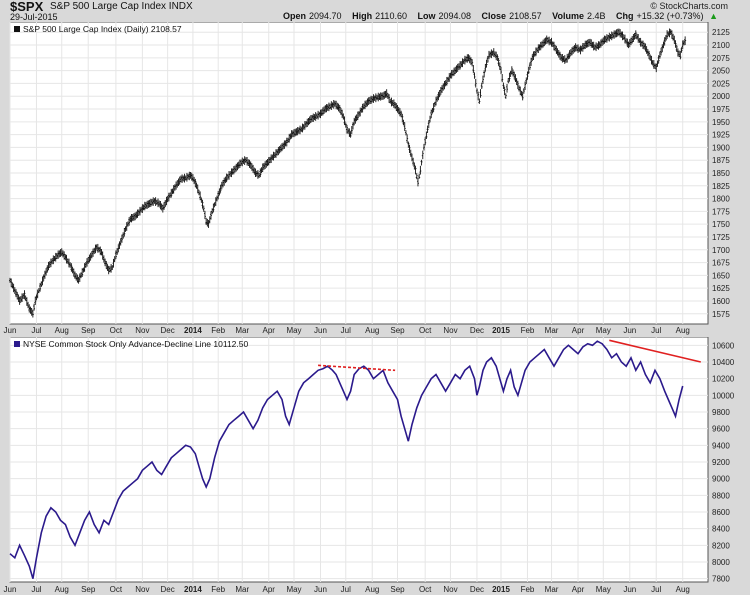  I want to click on symbol-fullname: S&P 500 Large Cap Index, so click(108, 6).